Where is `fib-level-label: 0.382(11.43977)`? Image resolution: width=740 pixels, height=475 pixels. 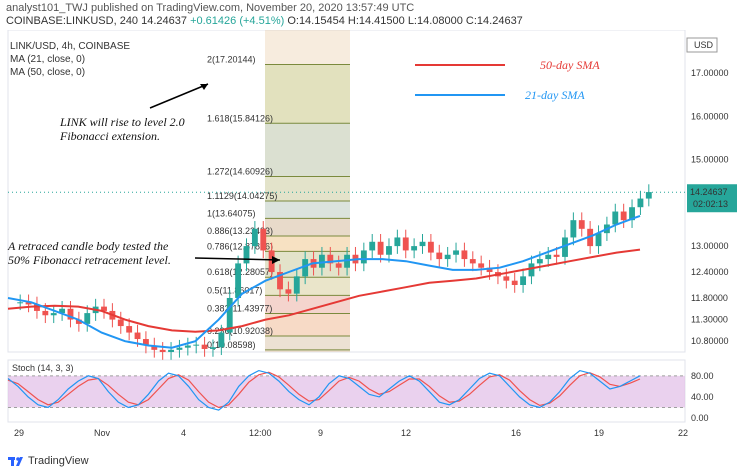
fib-level-label: 0.382(11.43977) is located at coordinates (239, 309).